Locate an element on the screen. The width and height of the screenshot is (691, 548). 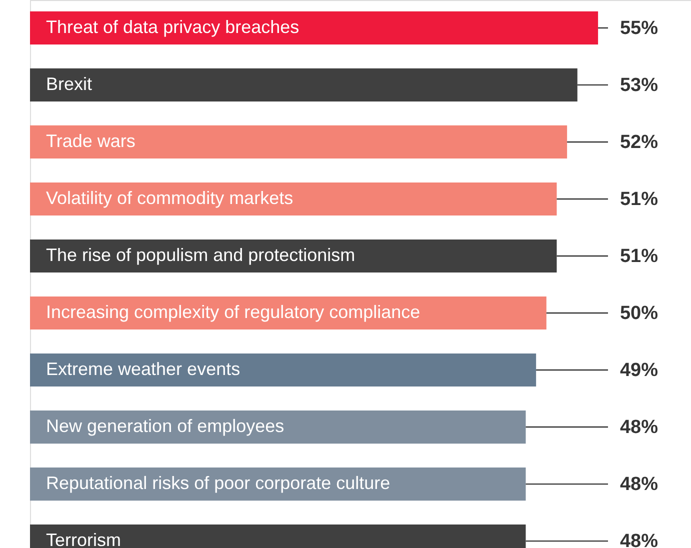
y-tick-label: Threat of data privacy breaches is located at coordinates (173, 26).